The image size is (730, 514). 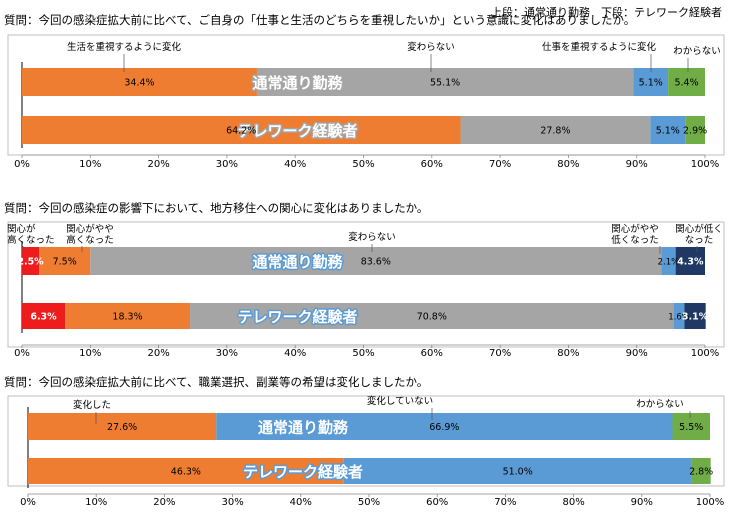 What do you see at coordinates (127, 317) in the screenshot?
I see `data-label: 18.3%` at bounding box center [127, 317].